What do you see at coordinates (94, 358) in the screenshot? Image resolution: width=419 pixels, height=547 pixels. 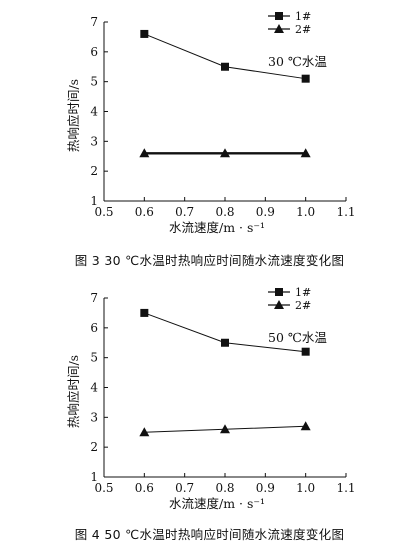 I see `fig4-y-tick-label: 5` at bounding box center [94, 358].